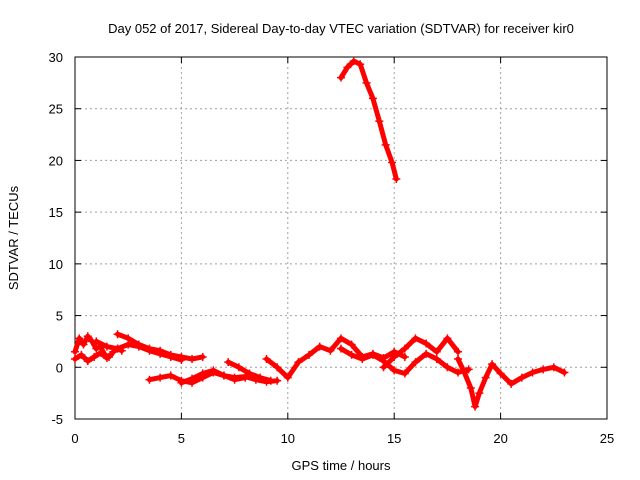  What do you see at coordinates (181, 438) in the screenshot?
I see `x-tick-label: 5` at bounding box center [181, 438].